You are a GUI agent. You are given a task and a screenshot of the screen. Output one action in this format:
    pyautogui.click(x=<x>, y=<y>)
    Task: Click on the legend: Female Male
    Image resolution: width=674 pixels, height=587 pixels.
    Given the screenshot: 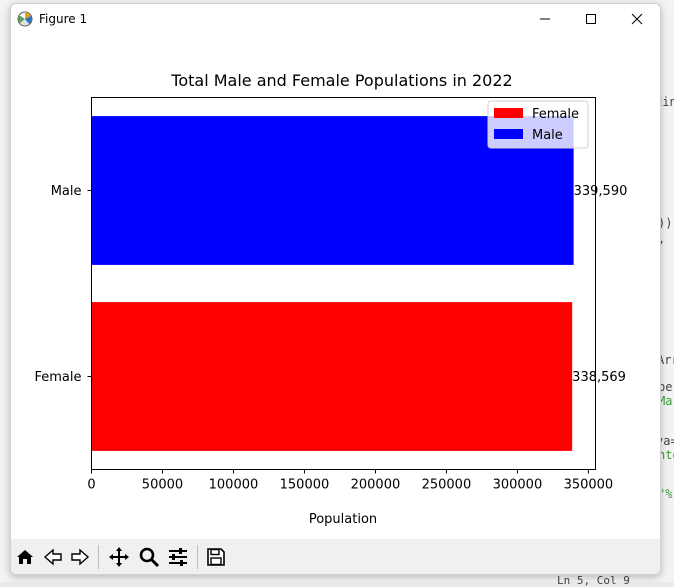 What is the action you would take?
    pyautogui.click(x=538, y=124)
    